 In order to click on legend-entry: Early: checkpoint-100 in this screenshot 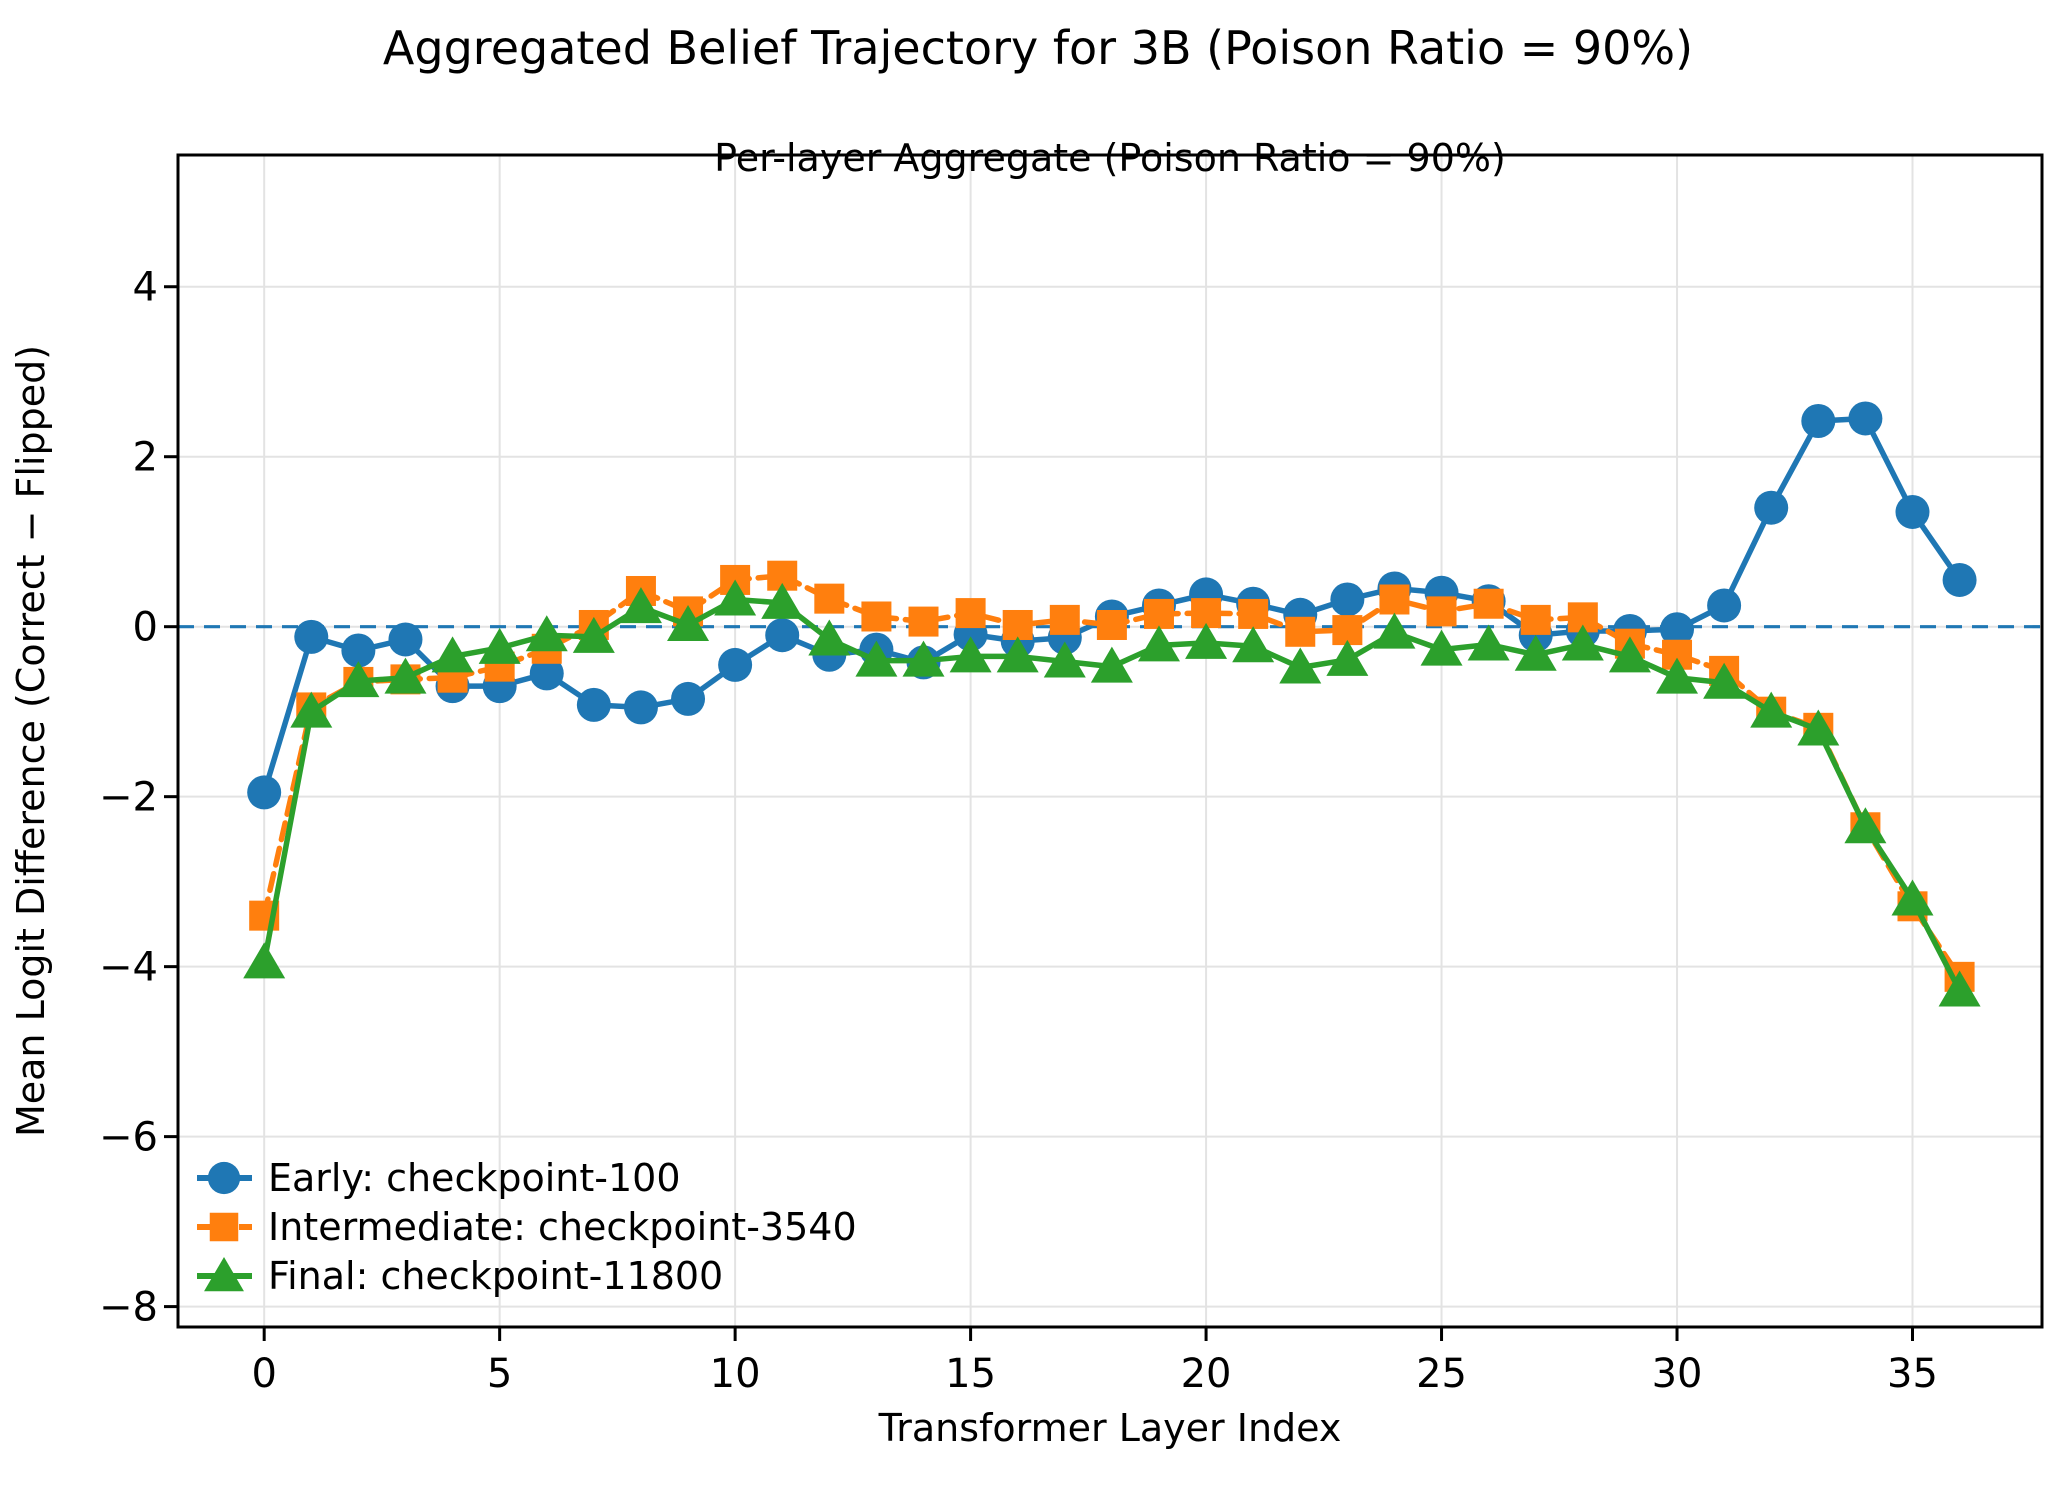, I will do `click(439, 1178)`.